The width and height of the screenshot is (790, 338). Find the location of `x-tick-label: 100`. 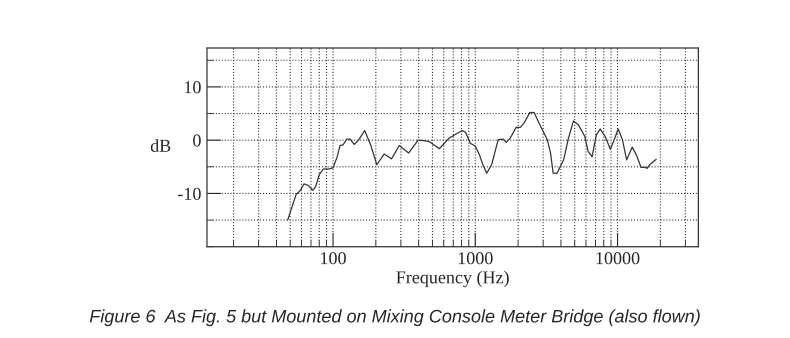

x-tick-label: 100 is located at coordinates (333, 258).